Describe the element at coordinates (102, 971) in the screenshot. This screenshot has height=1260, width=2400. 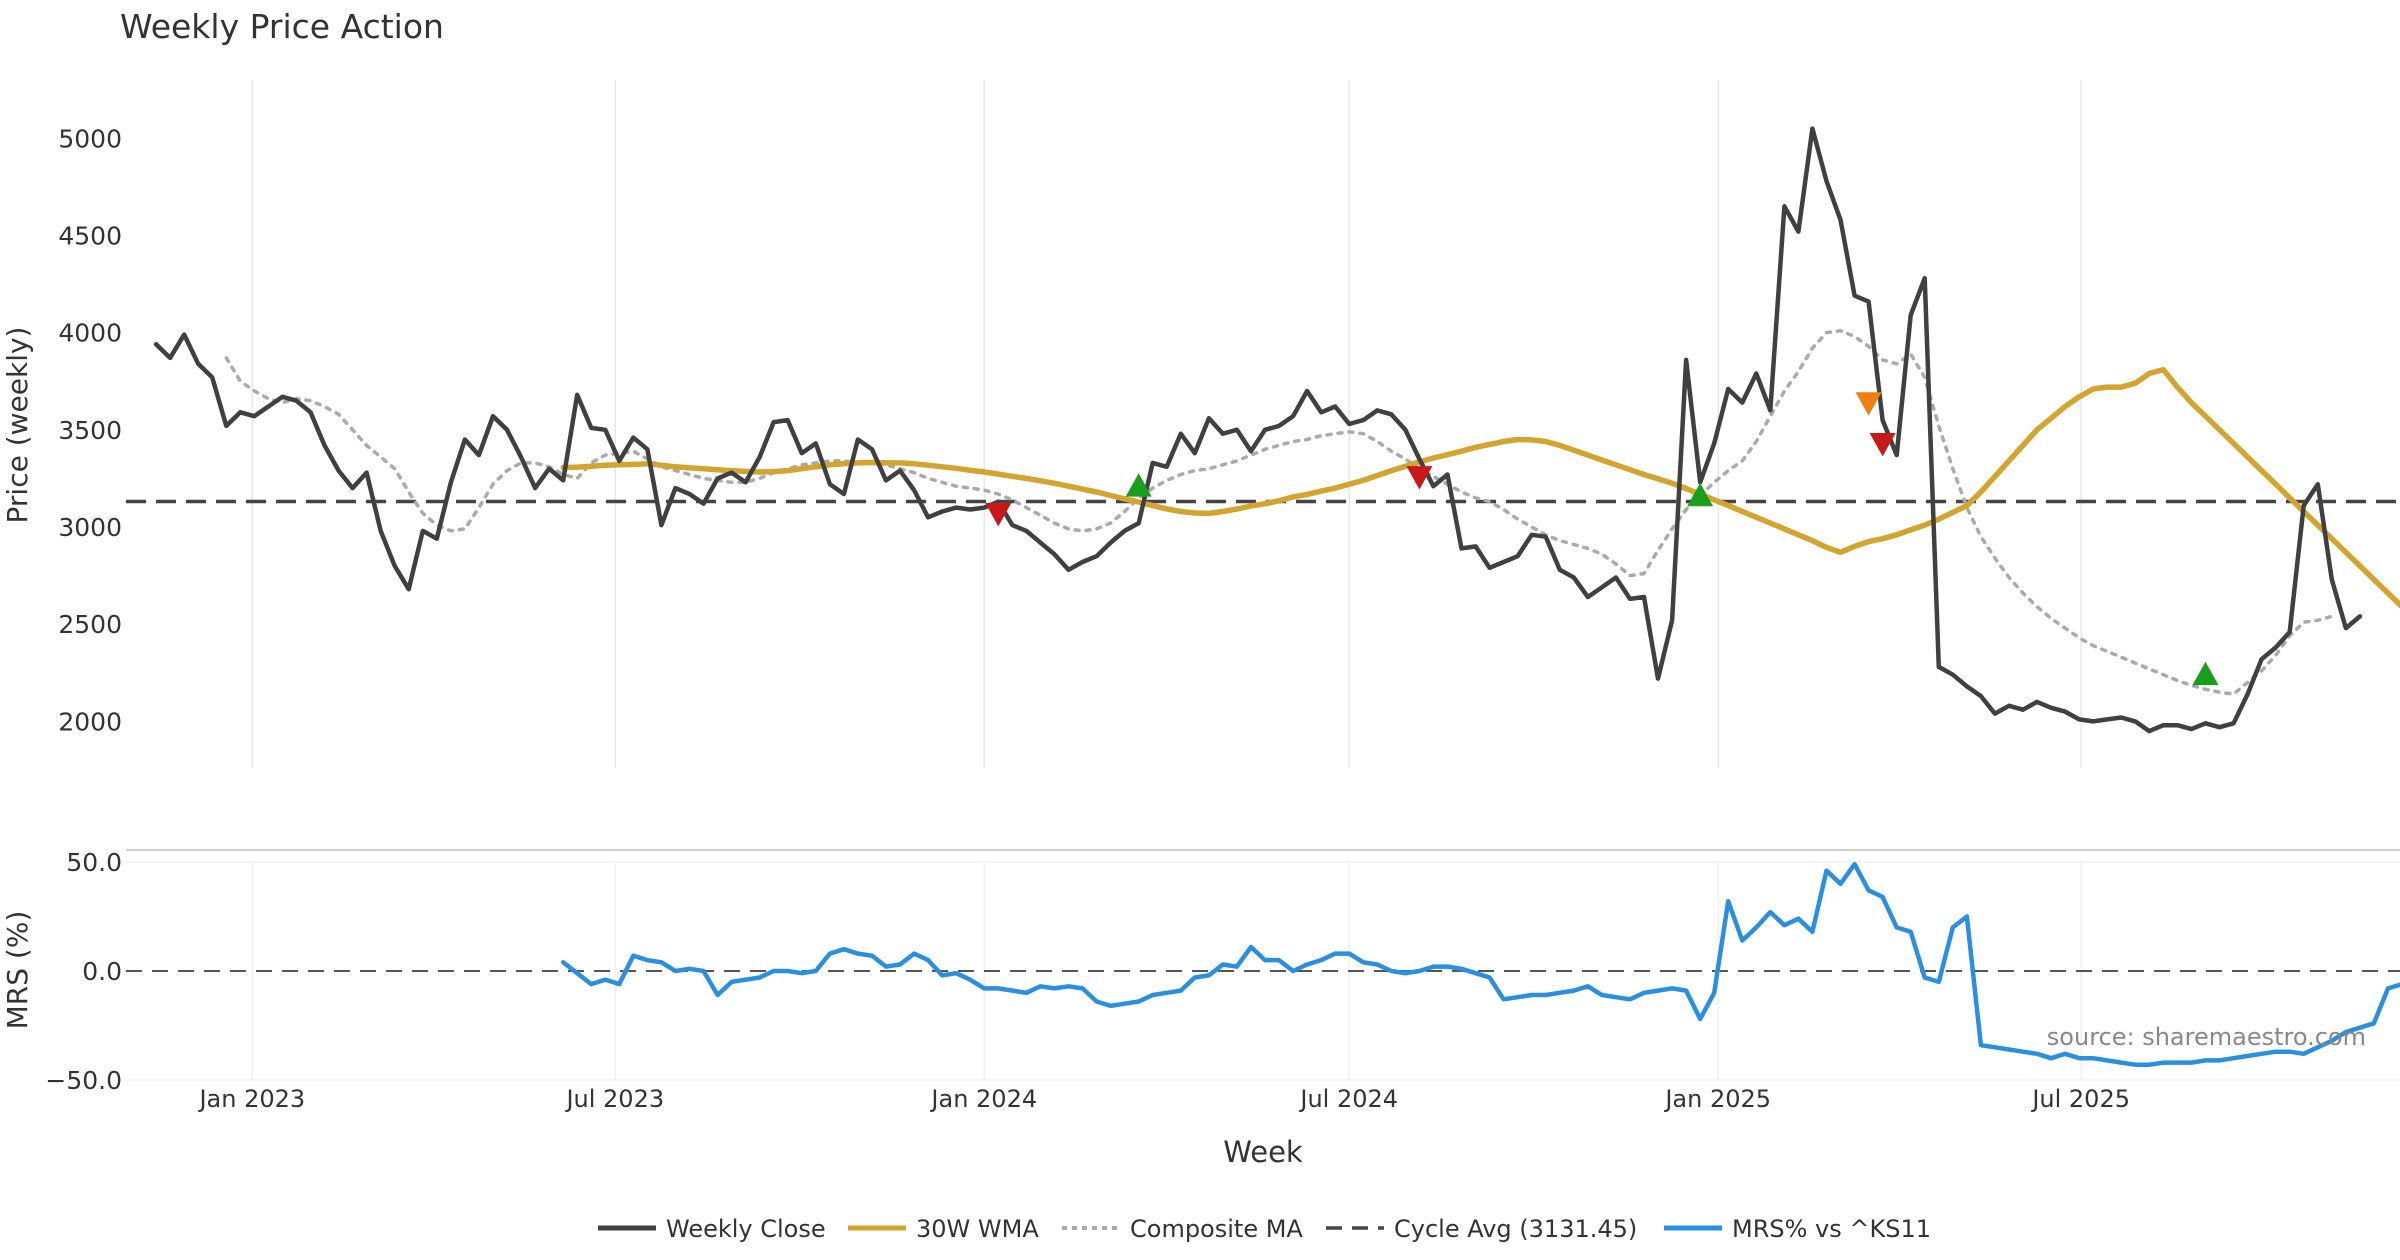
I see `mrs-y-tick-label: 0.0` at that location.